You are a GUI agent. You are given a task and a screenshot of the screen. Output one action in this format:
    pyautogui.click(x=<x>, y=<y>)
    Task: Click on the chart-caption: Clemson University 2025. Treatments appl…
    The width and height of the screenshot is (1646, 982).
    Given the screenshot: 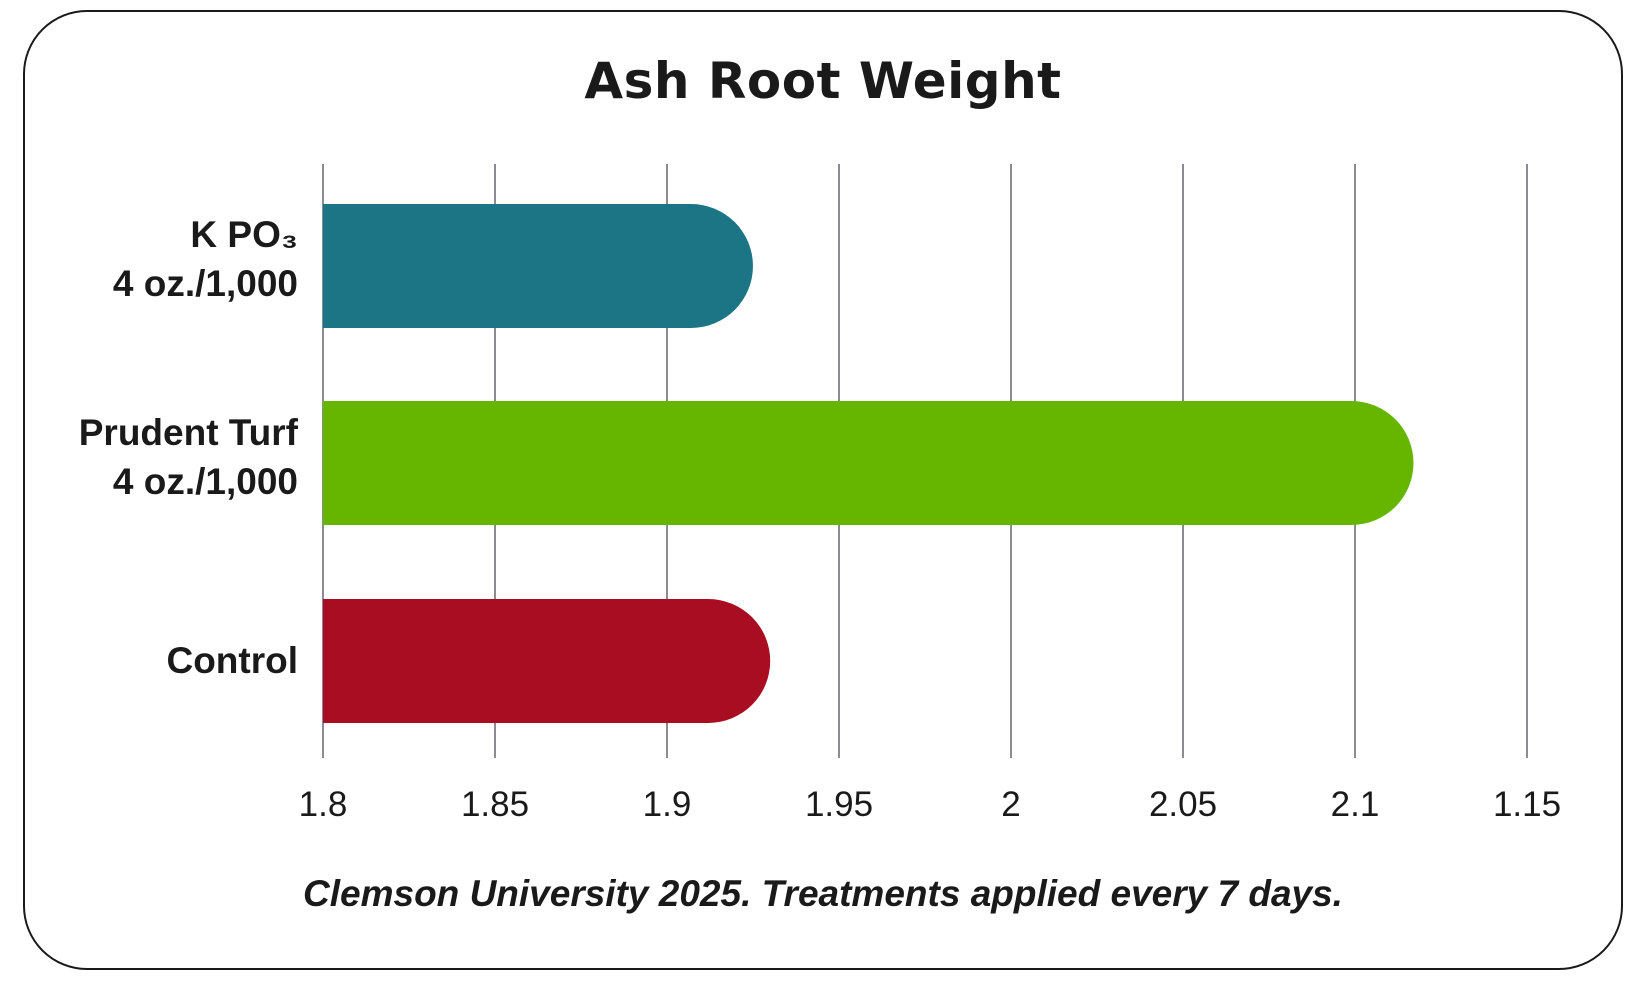 What is the action you would take?
    pyautogui.click(x=823, y=893)
    